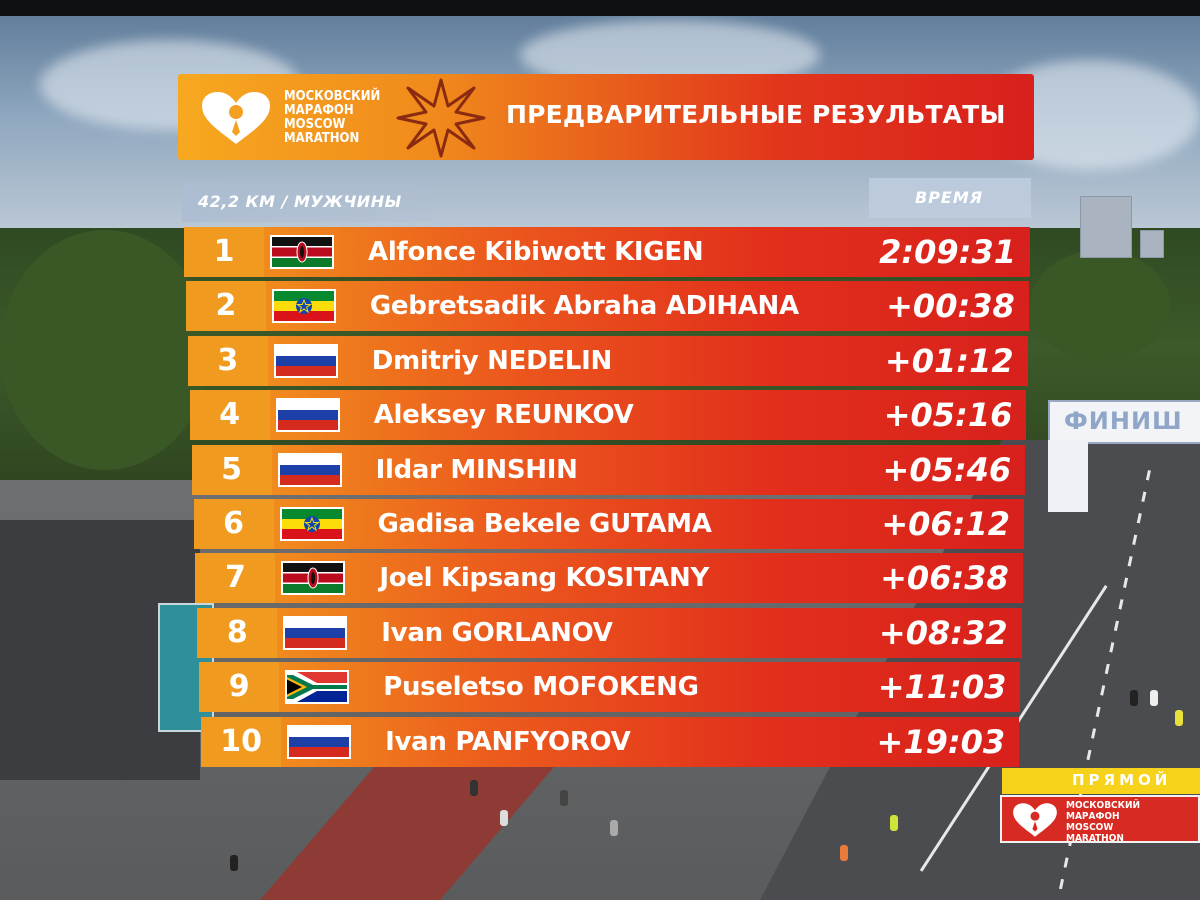 The height and width of the screenshot is (900, 1200). I want to click on position-number: 9, so click(239, 686).